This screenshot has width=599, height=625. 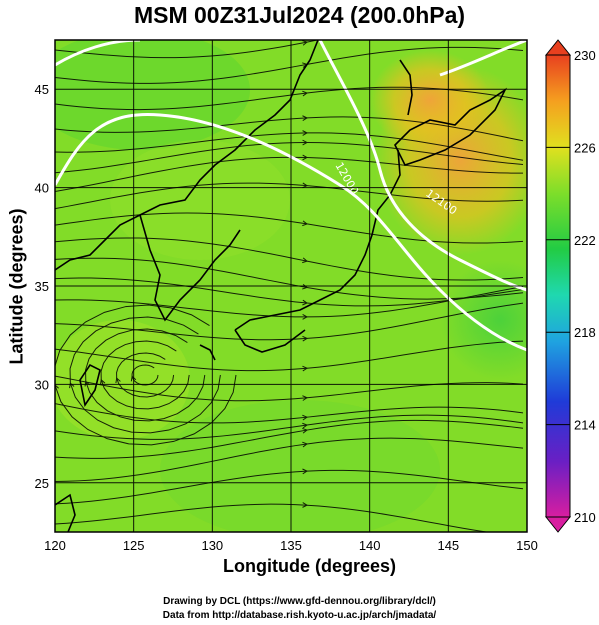 What do you see at coordinates (134, 545) in the screenshot?
I see `x-tick-label: 125` at bounding box center [134, 545].